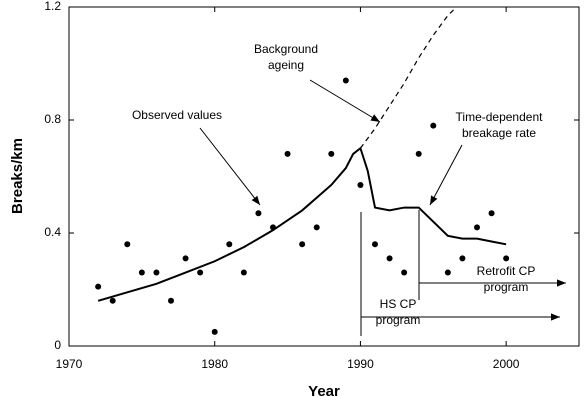  What do you see at coordinates (52, 6) in the screenshot?
I see `y-tick-label: 1.2` at bounding box center [52, 6].